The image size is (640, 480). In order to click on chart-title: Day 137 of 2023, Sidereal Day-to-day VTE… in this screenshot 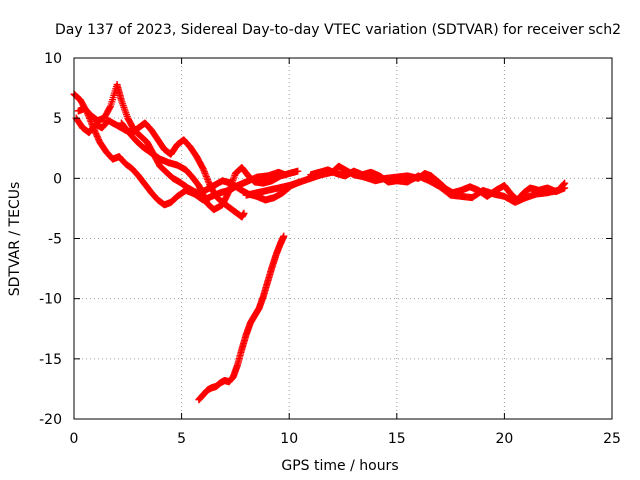, I will do `click(338, 30)`.